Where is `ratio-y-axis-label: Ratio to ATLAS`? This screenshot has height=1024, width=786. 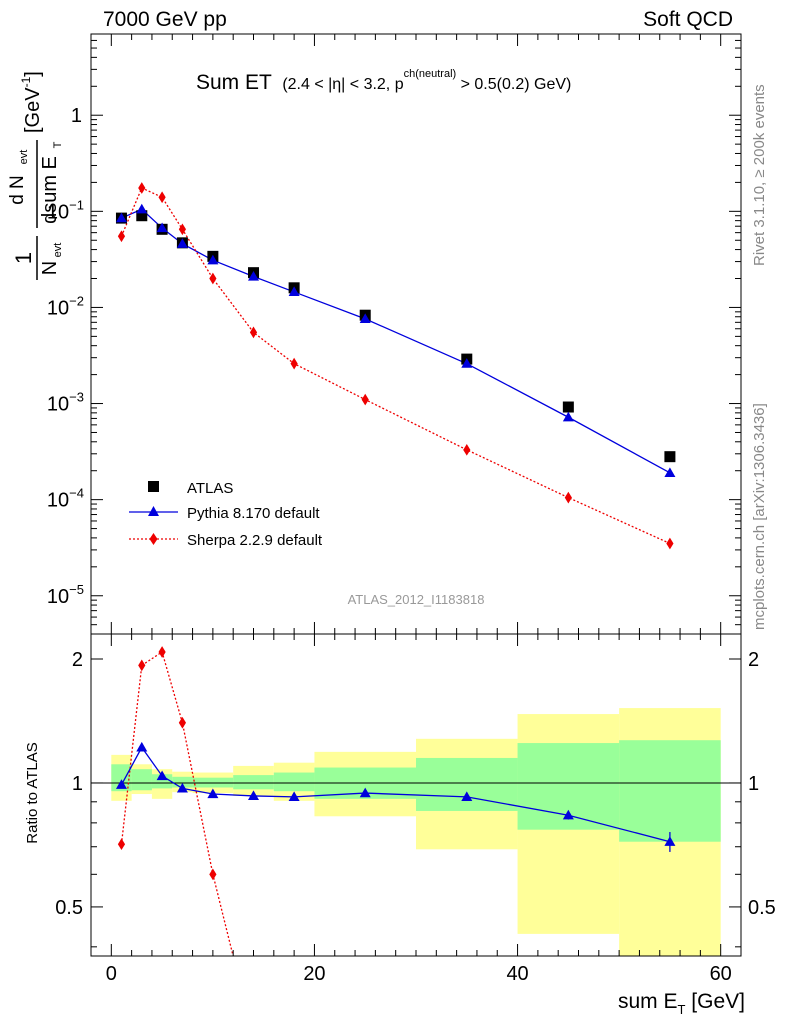 ratio-y-axis-label: Ratio to ATLAS is located at coordinates (32, 792).